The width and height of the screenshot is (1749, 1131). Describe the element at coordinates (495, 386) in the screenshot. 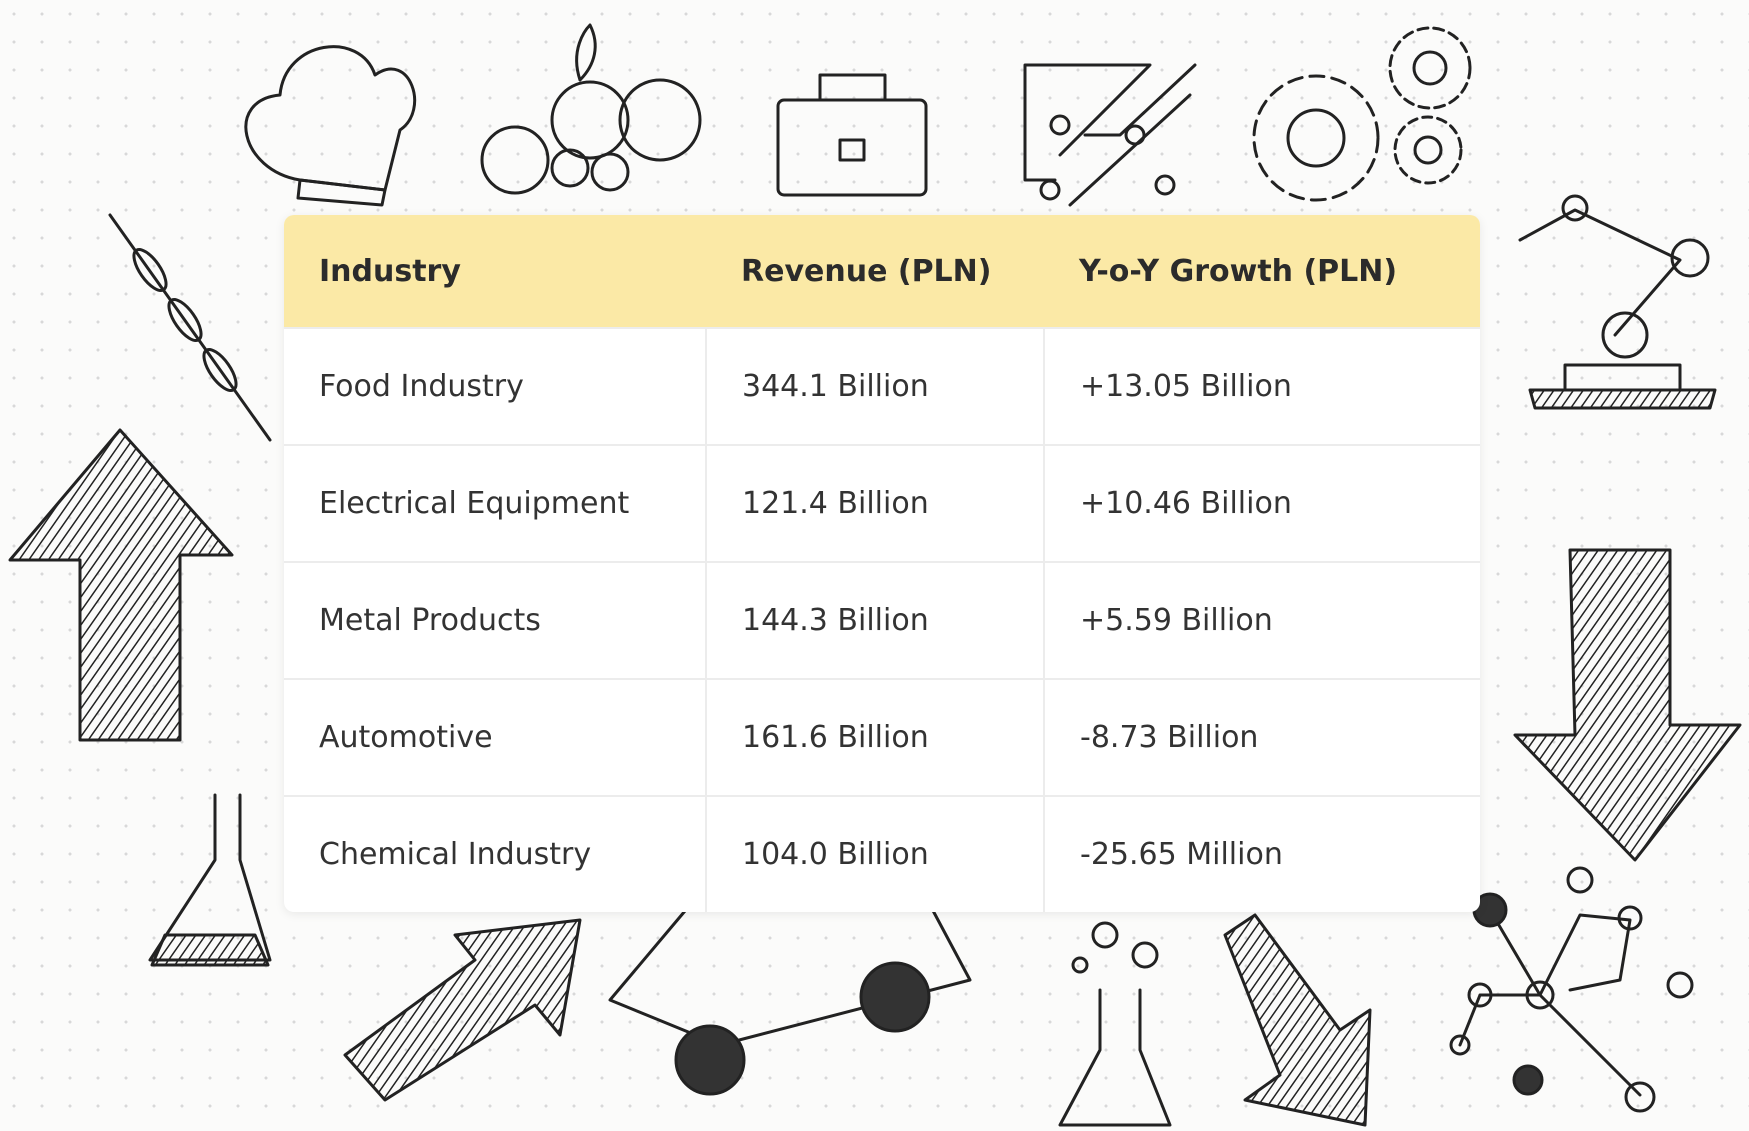

I see `table-cell: Food Industry` at that location.